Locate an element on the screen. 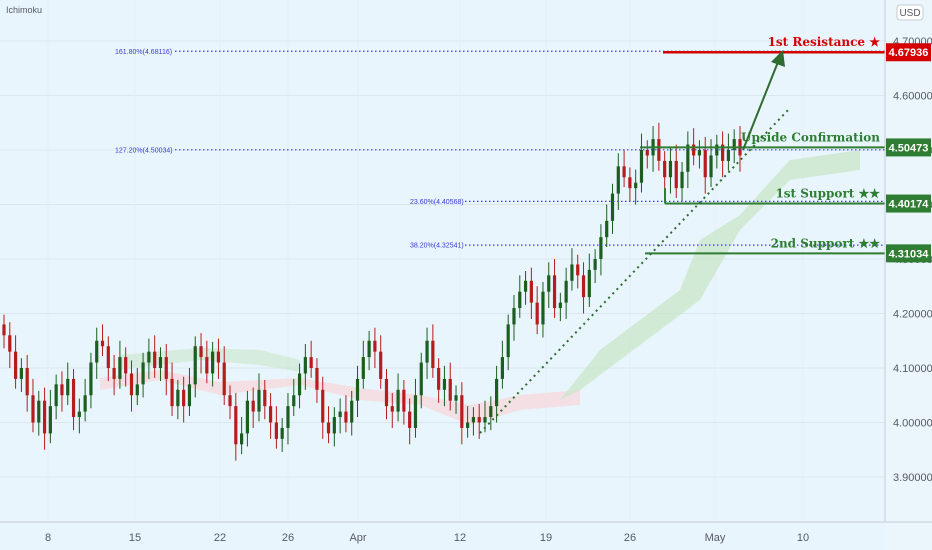  y-tick-label: 4.60000 is located at coordinates (912, 97).